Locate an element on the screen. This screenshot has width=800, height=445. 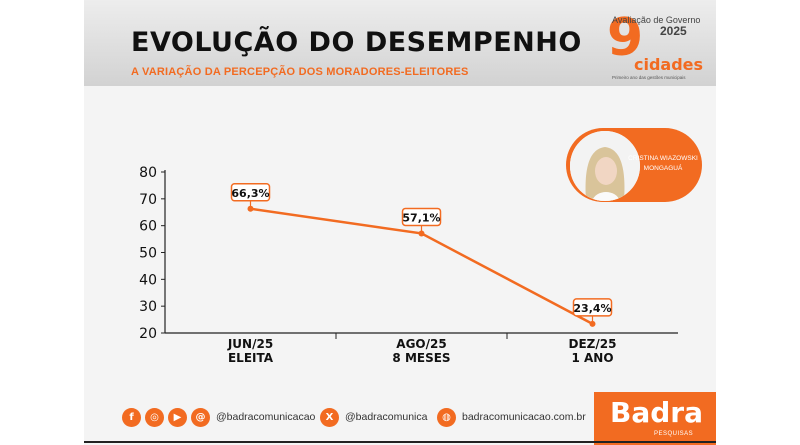
brand-cidades: cidades is located at coordinates (669, 64).